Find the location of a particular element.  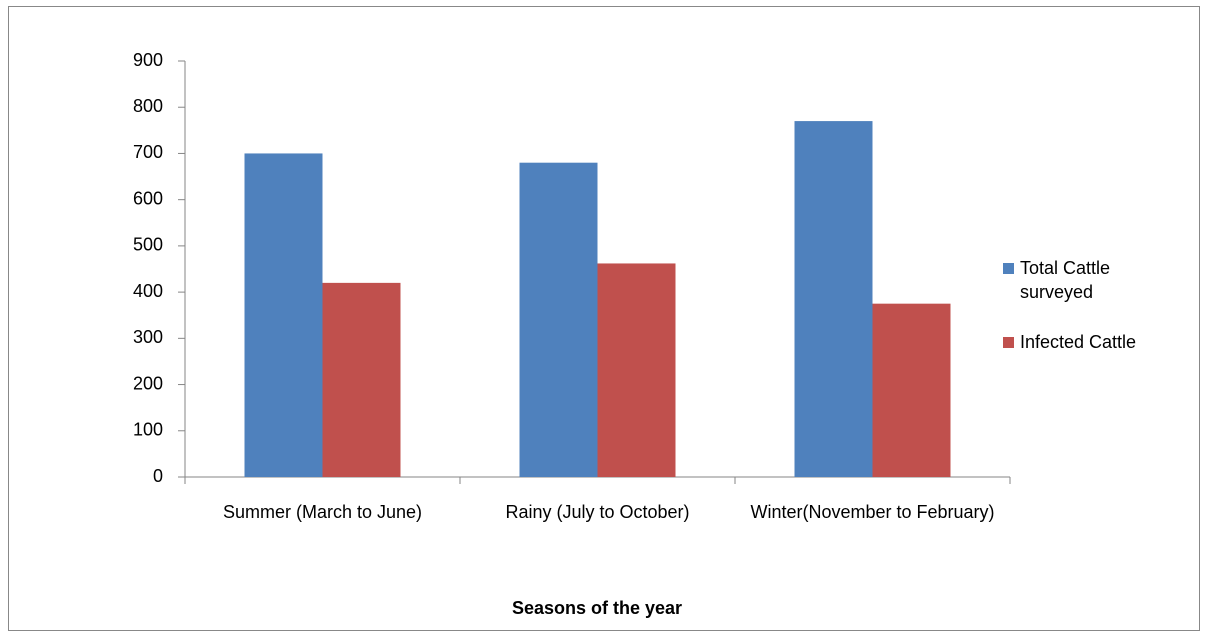

x-tick-label-box: Rainy (July to October) is located at coordinates (597, 512).